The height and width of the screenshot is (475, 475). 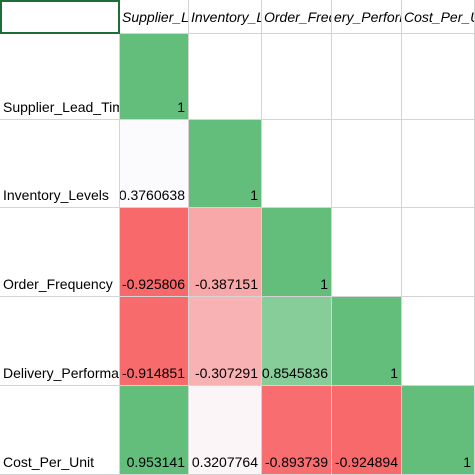 What do you see at coordinates (297, 17) in the screenshot?
I see `column-header: Order_Frequen` at bounding box center [297, 17].